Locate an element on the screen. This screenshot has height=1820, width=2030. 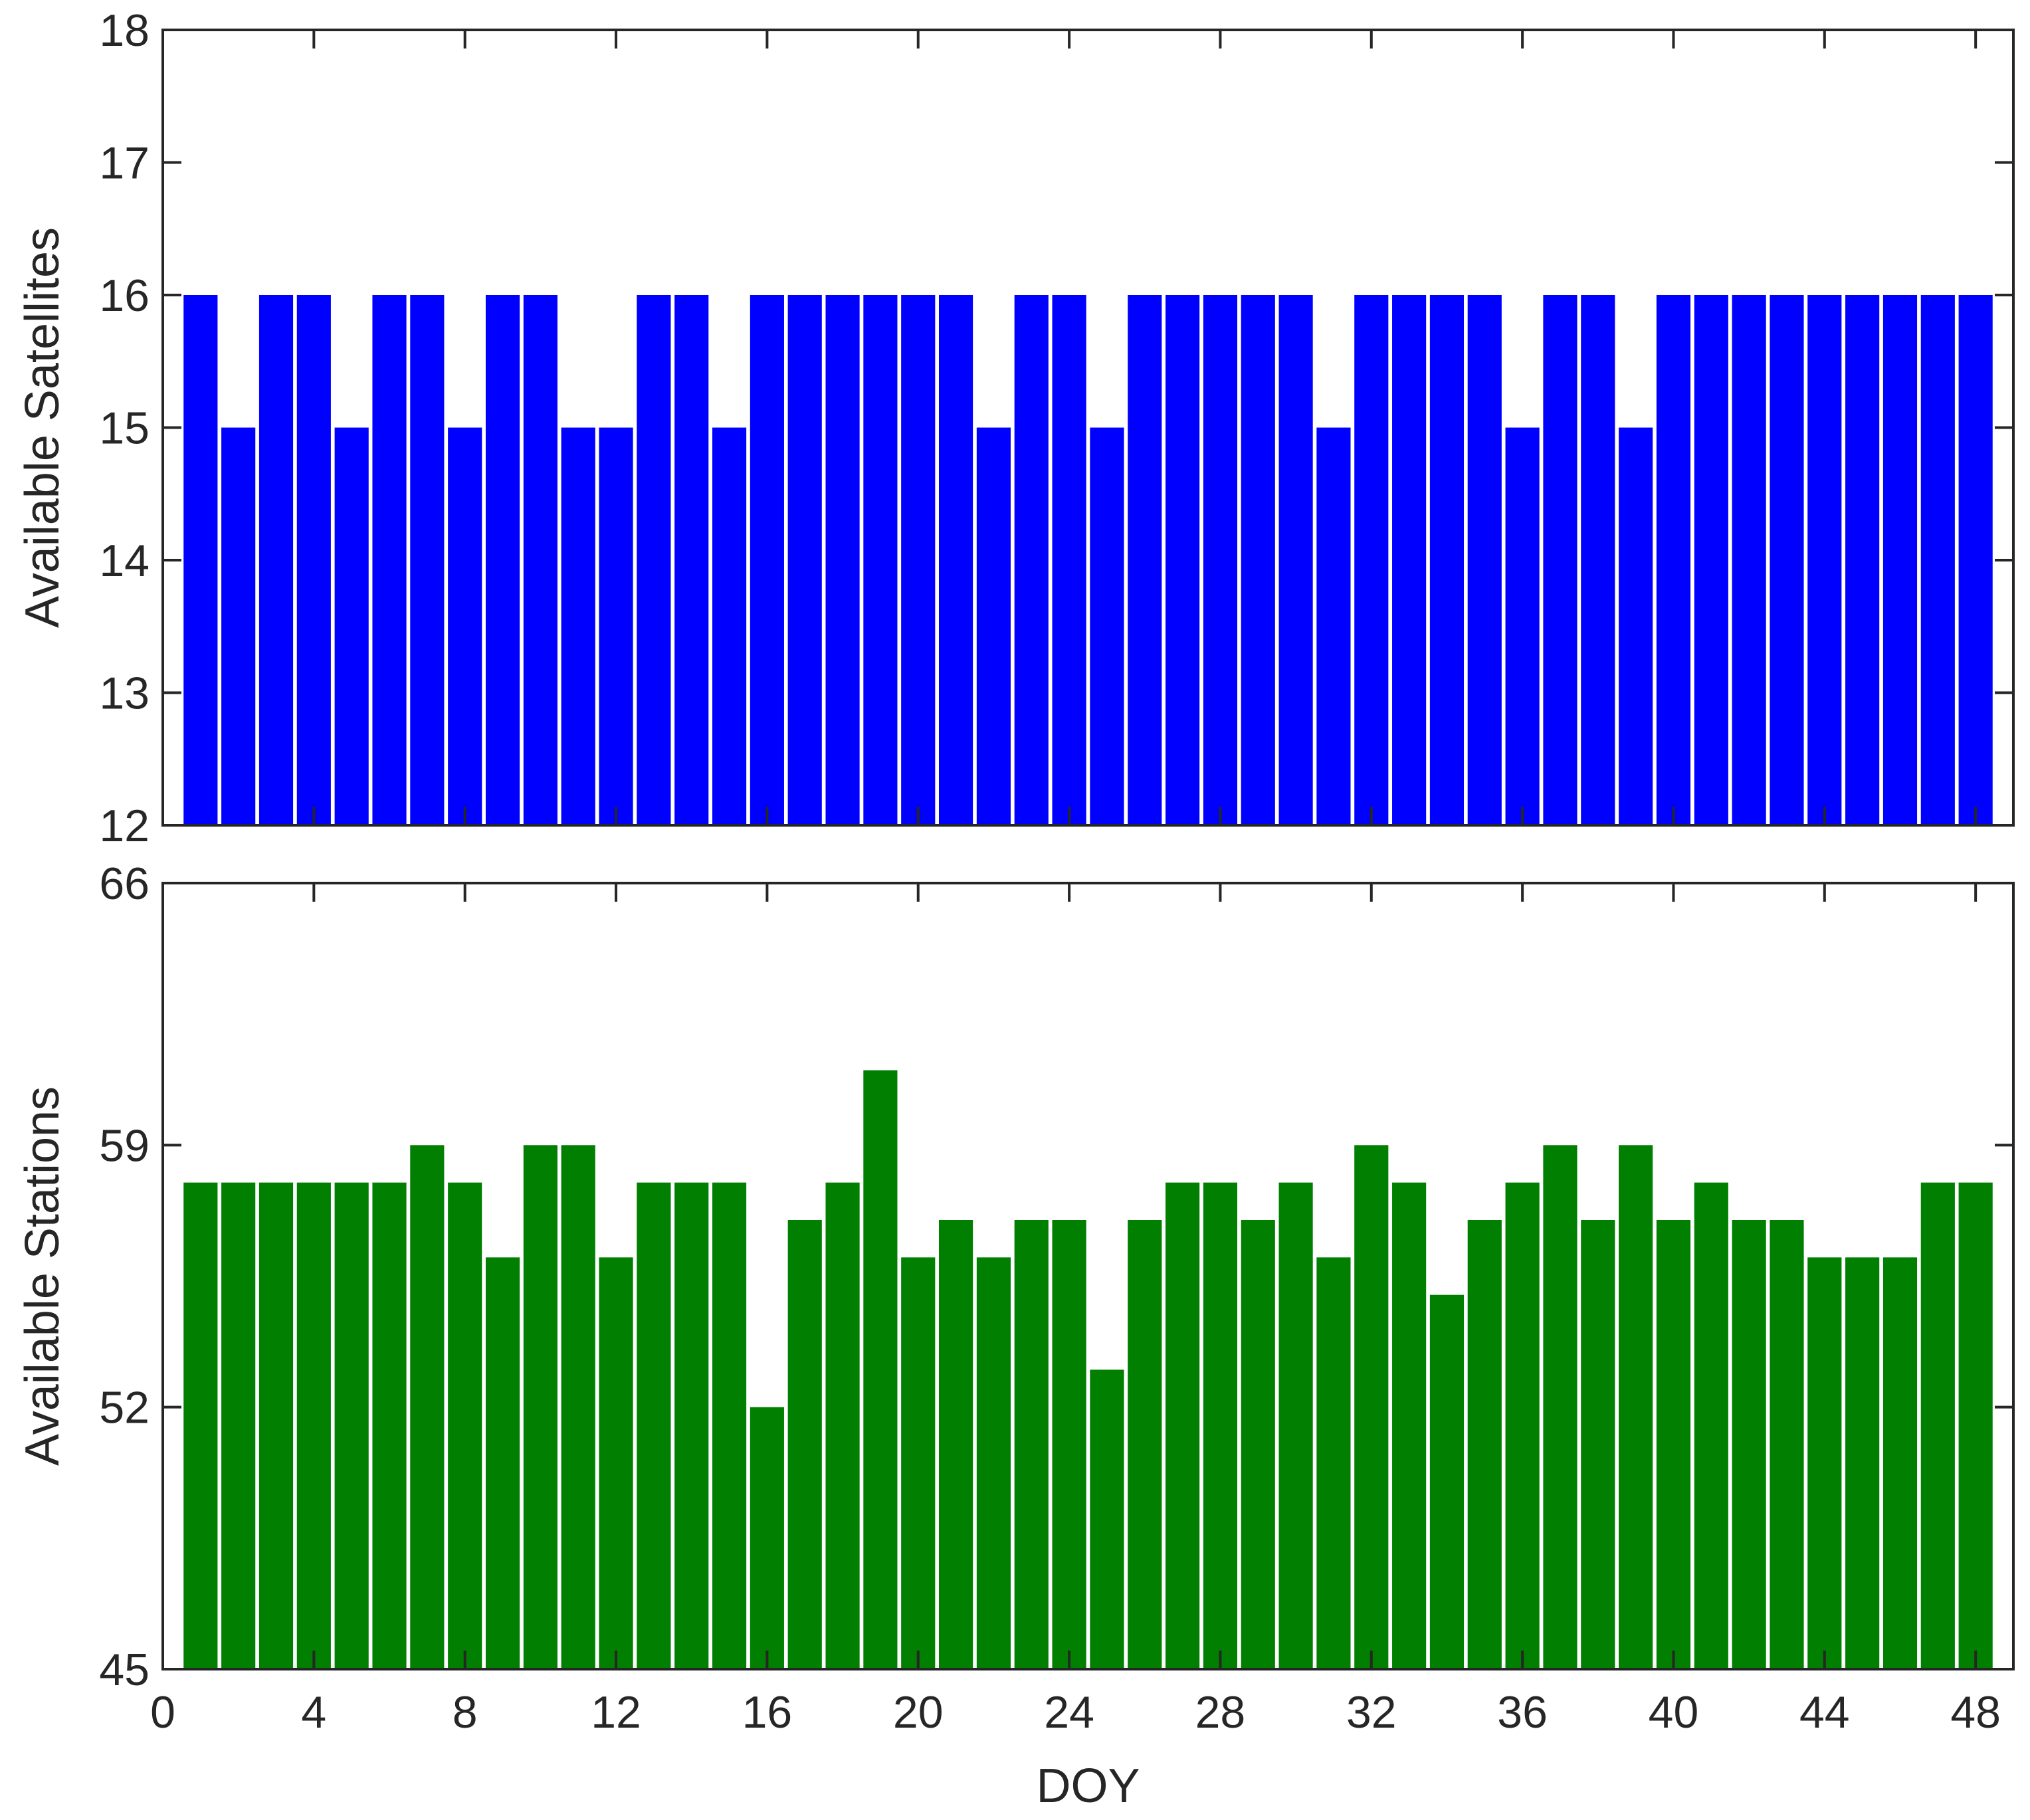
doy-xtick-label: 40 is located at coordinates (1674, 1712).